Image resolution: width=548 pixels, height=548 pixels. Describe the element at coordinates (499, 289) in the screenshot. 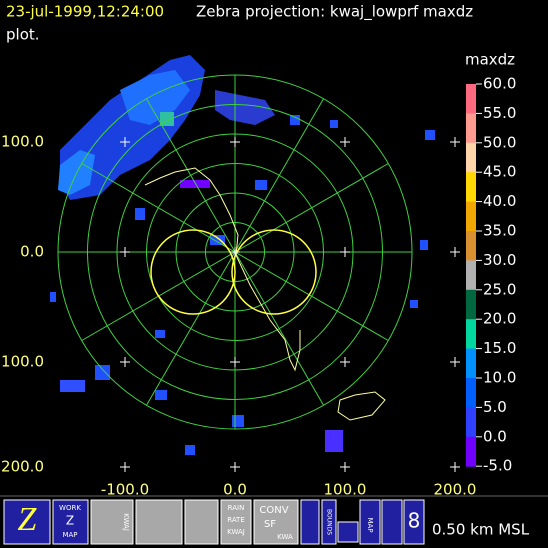

I see `colorbar-label: 25.0` at that location.